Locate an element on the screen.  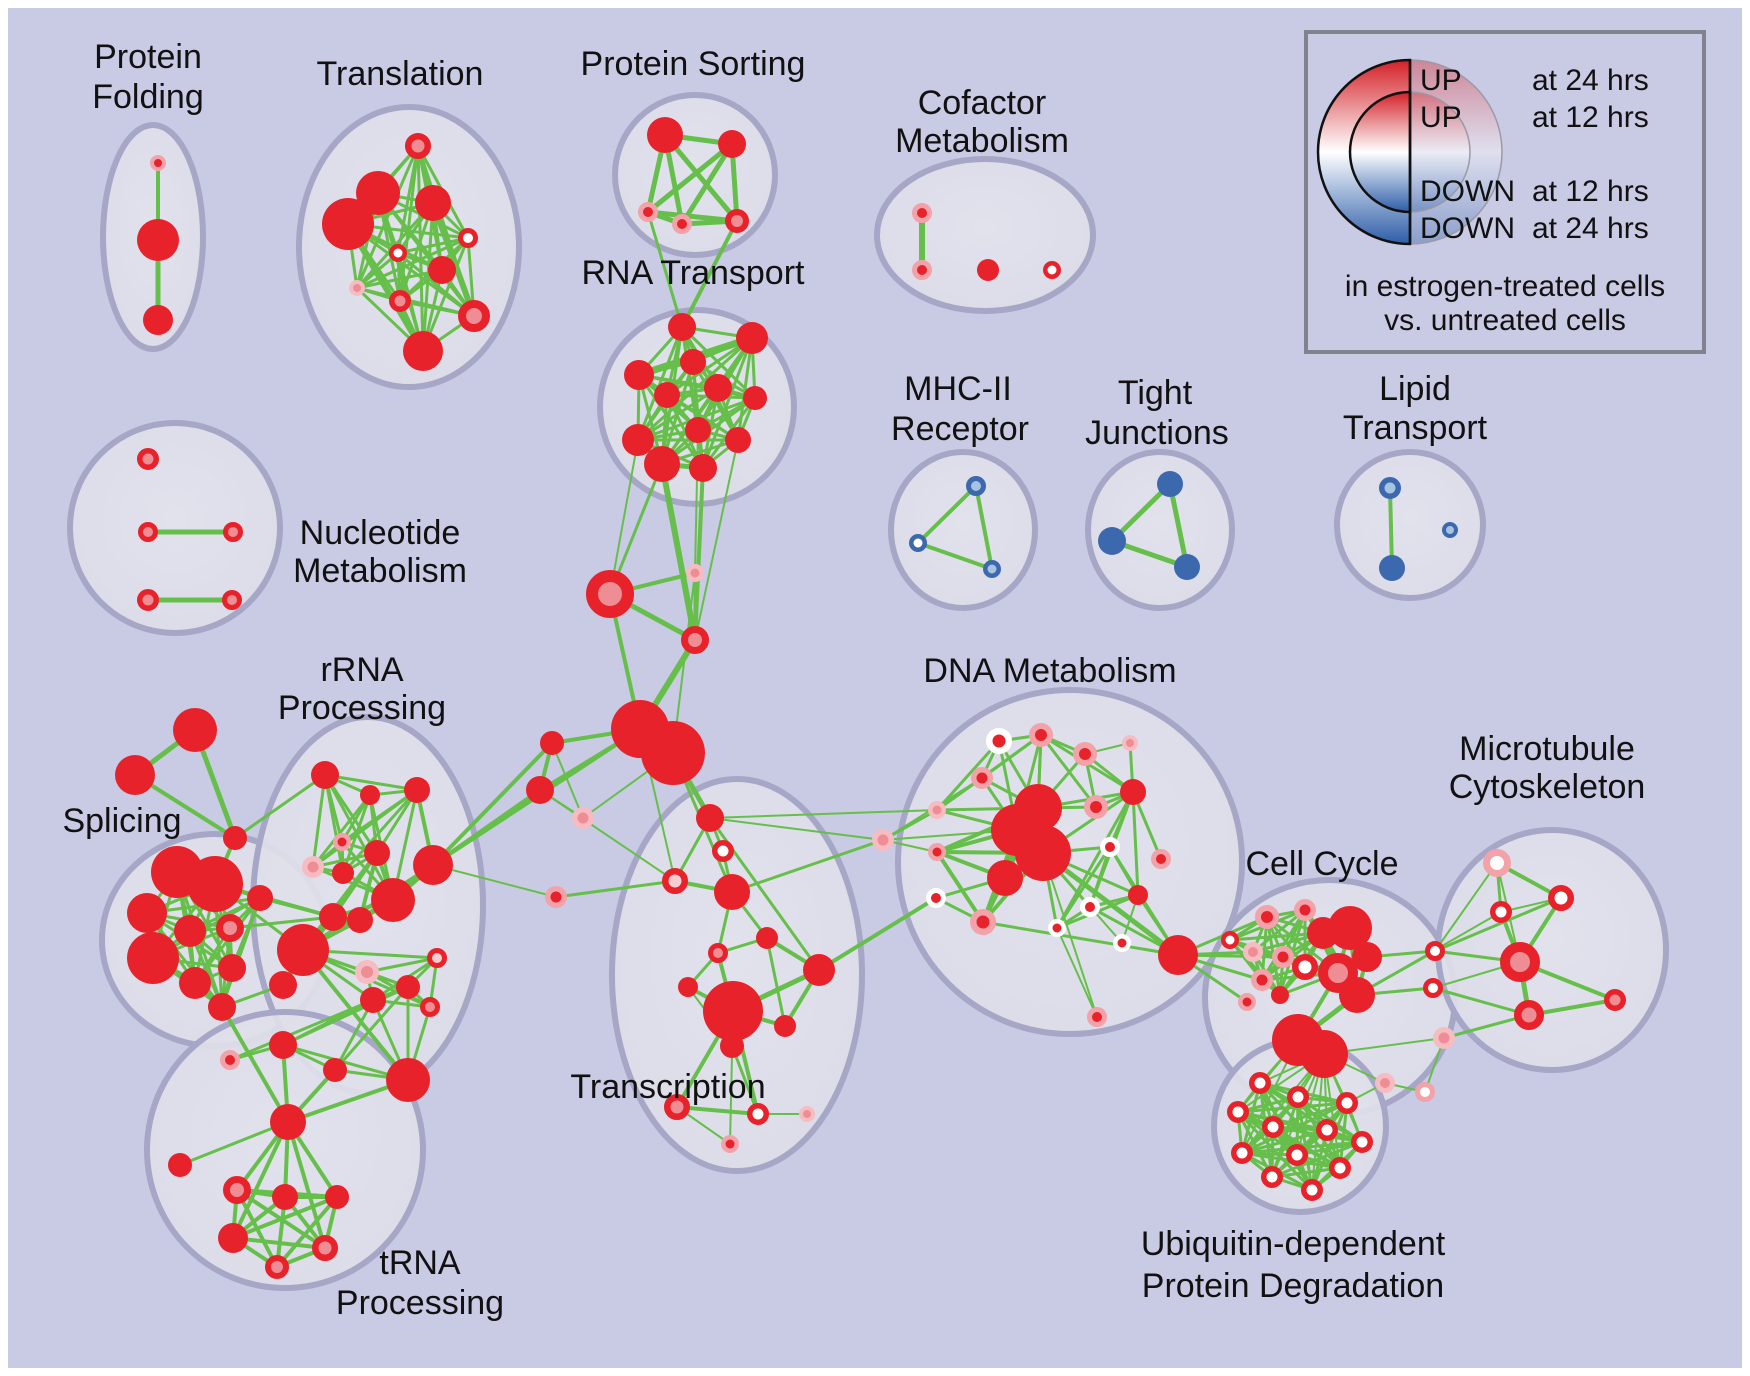
network-node-mc9 is located at coordinates (1444, 1038).